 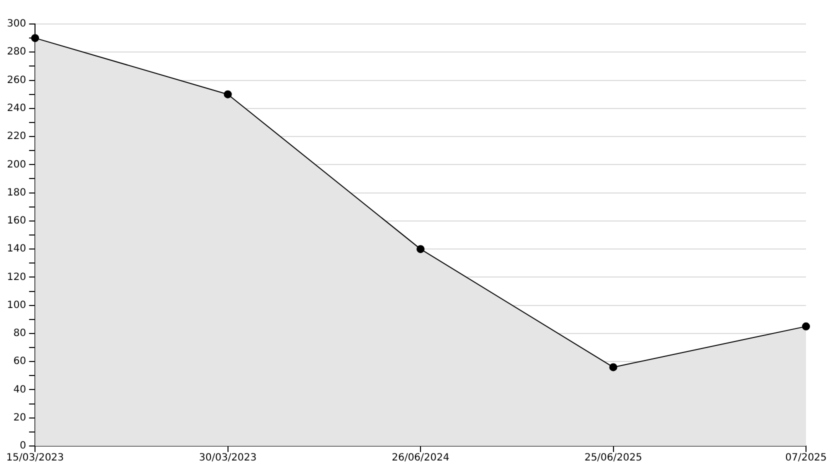 I want to click on y-tick-label: 140, so click(x=16, y=249).